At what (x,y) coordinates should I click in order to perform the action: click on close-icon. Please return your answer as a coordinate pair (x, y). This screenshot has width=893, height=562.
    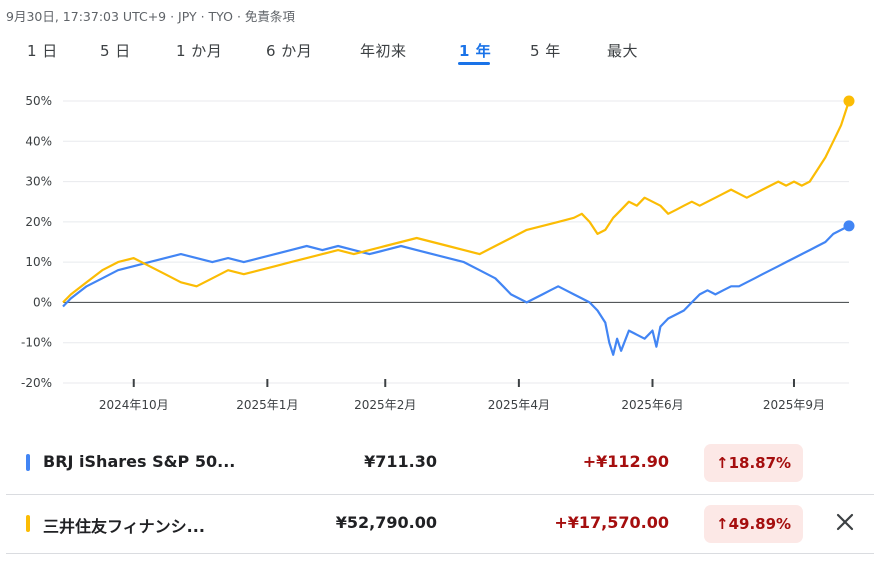
    Looking at the image, I should click on (845, 522).